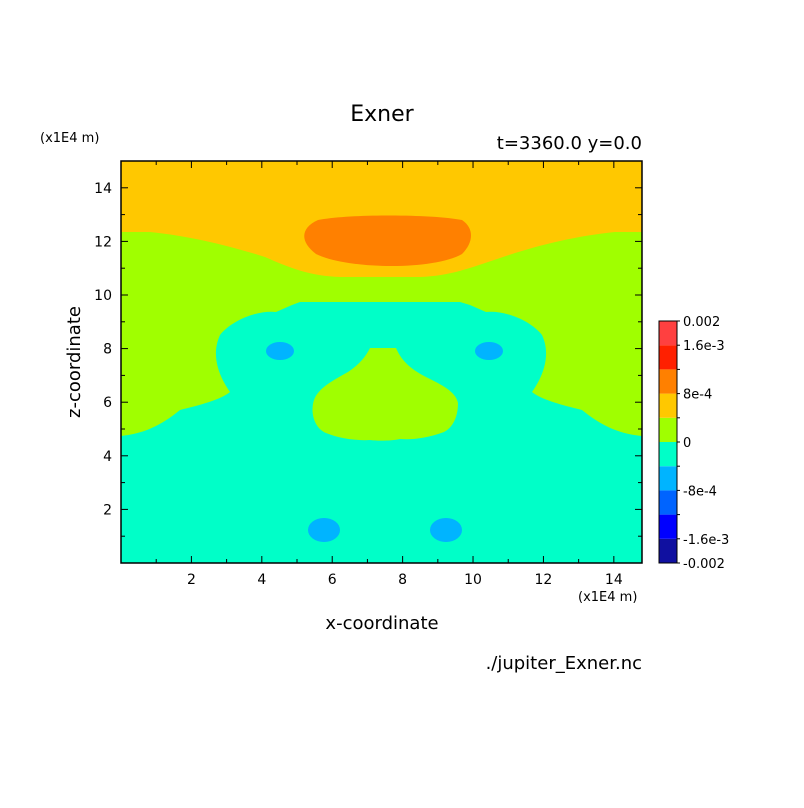 The width and height of the screenshot is (804, 808). I want to click on chart-title: Exner, so click(382, 114).